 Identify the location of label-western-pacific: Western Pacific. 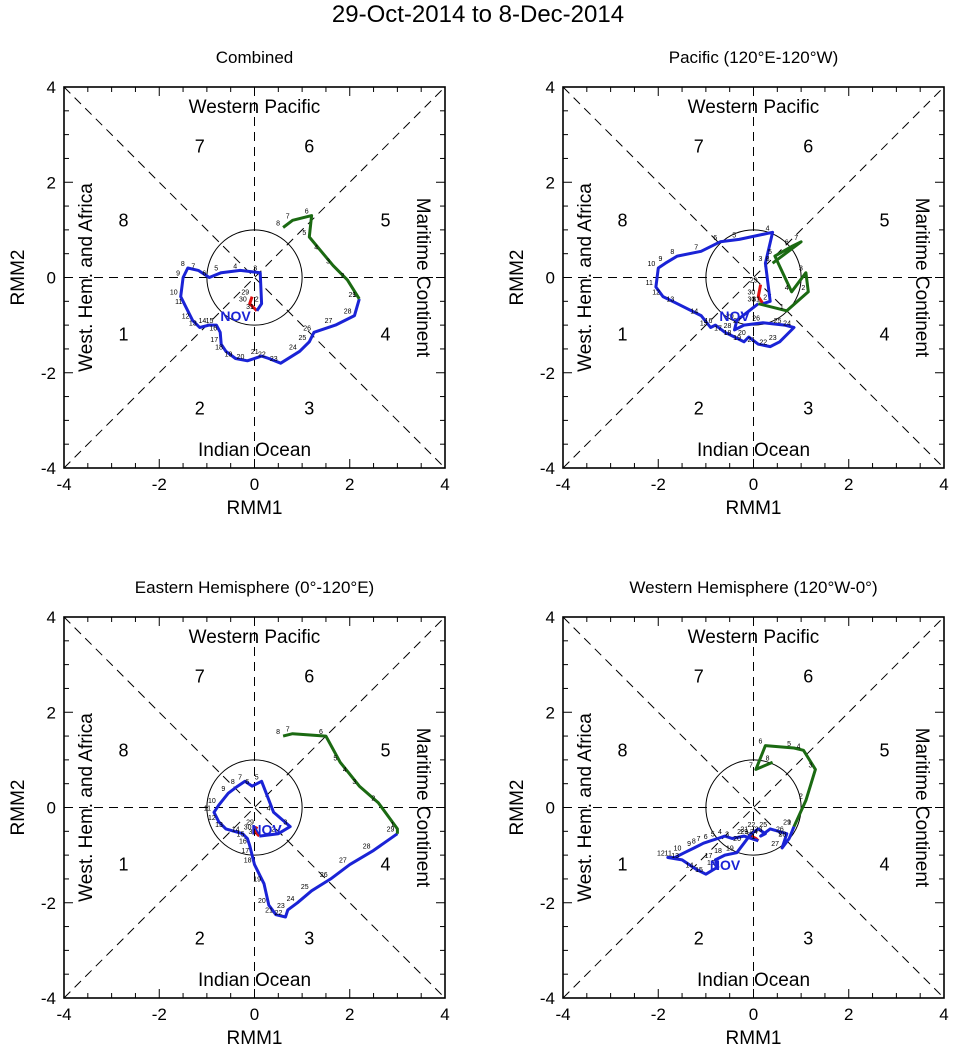
(255, 107).